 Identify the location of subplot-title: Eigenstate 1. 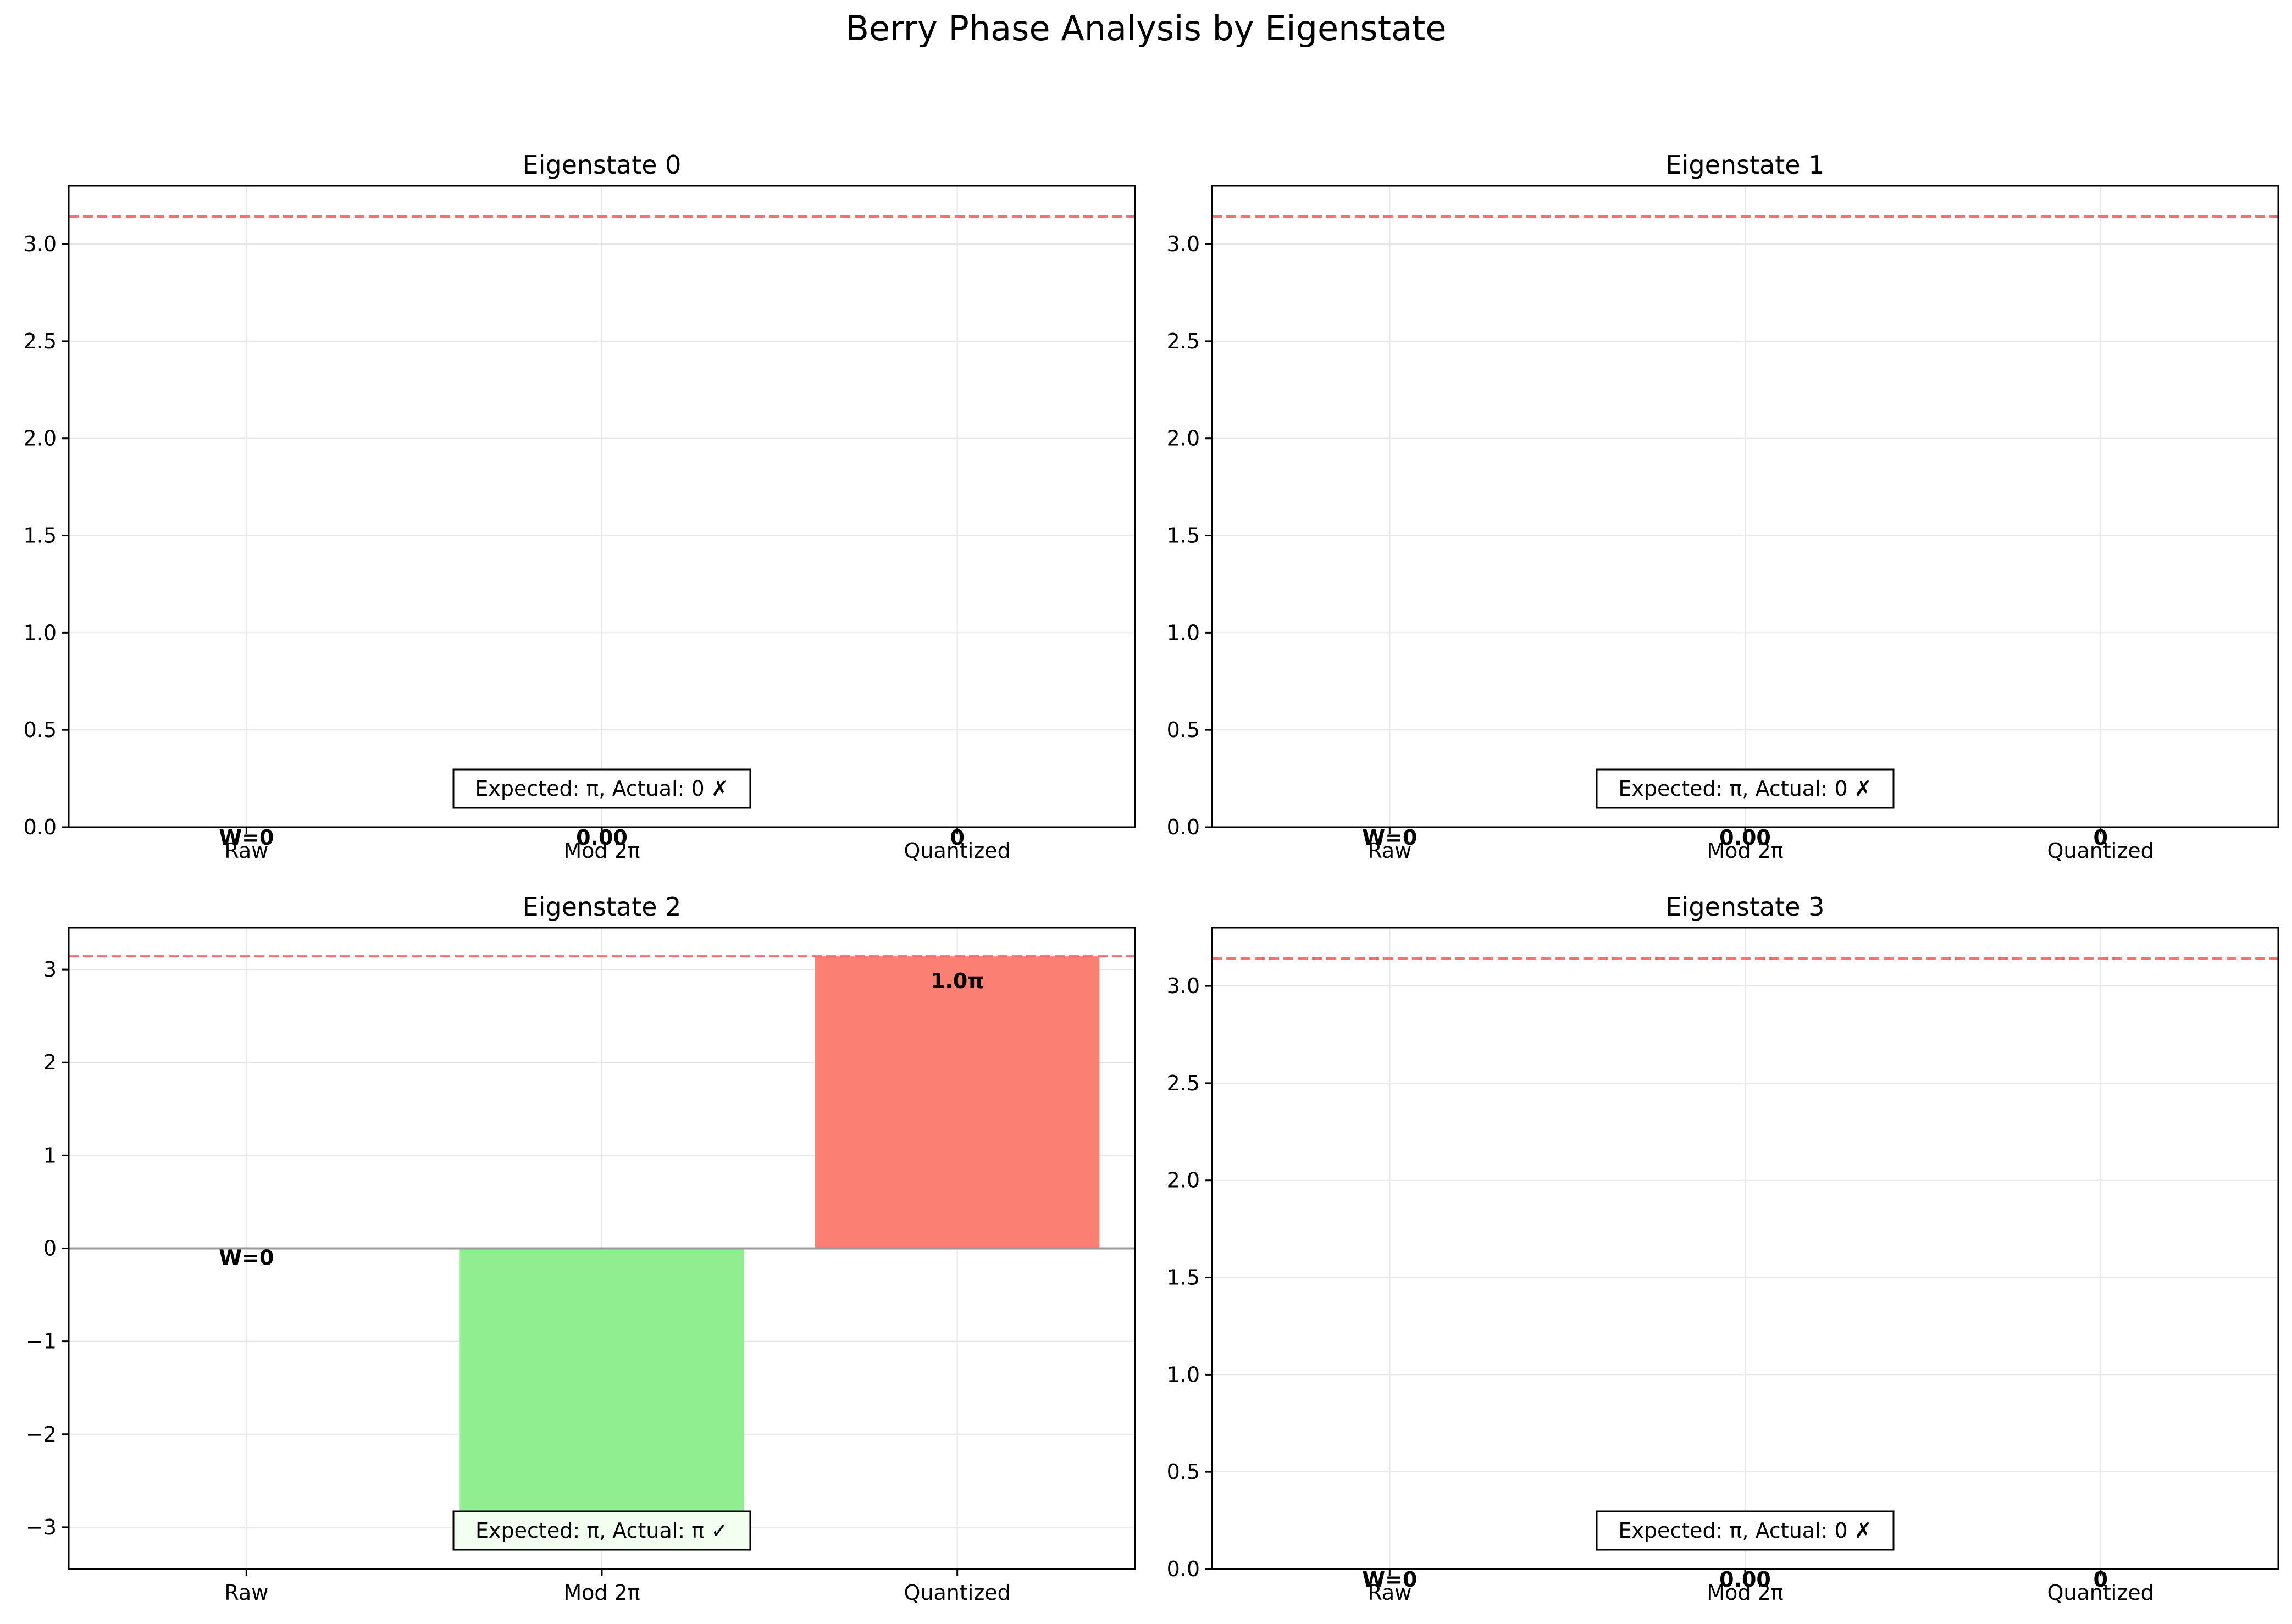
(1745, 165).